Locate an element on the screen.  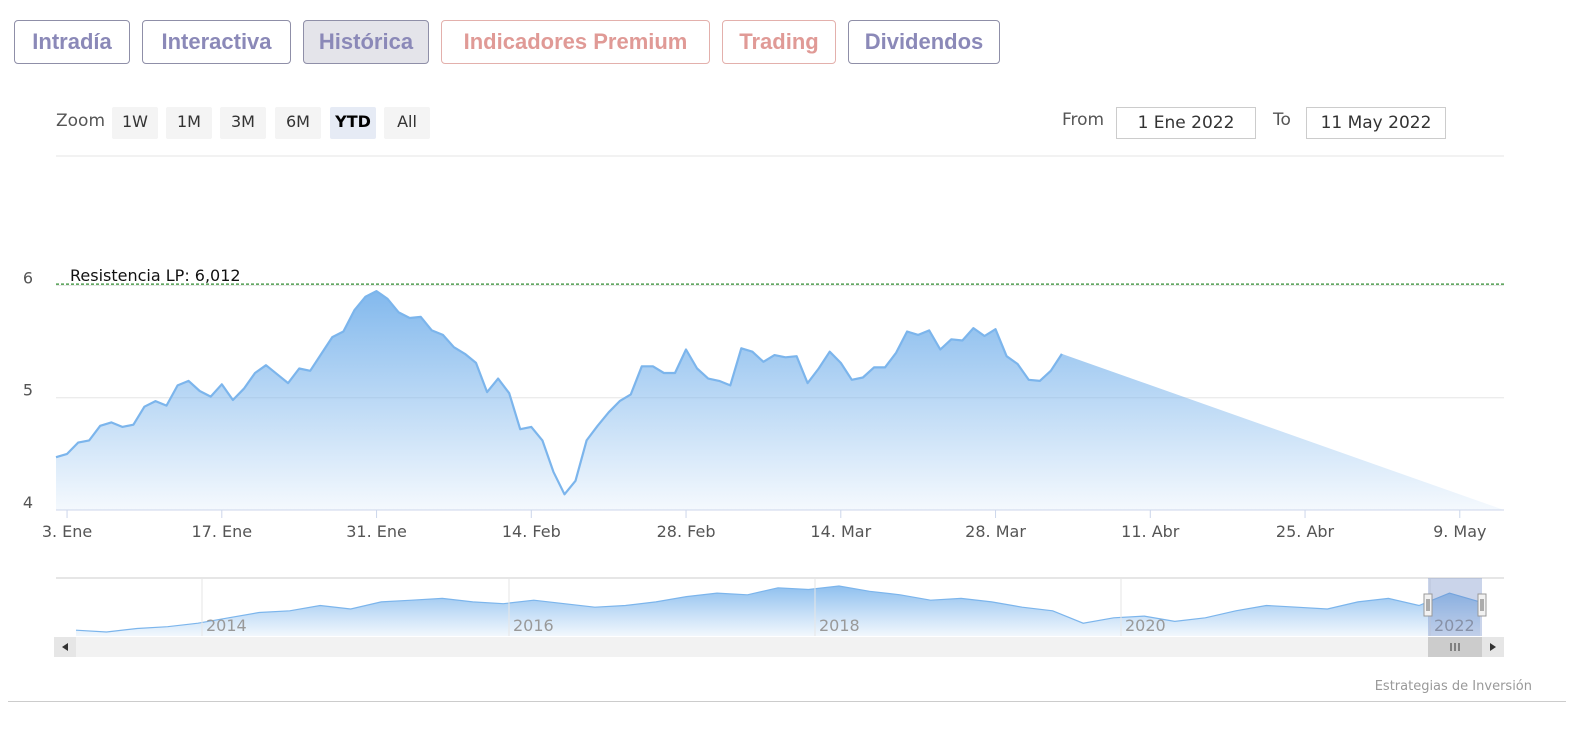
x-tick-label: 25. Abr is located at coordinates (1305, 531).